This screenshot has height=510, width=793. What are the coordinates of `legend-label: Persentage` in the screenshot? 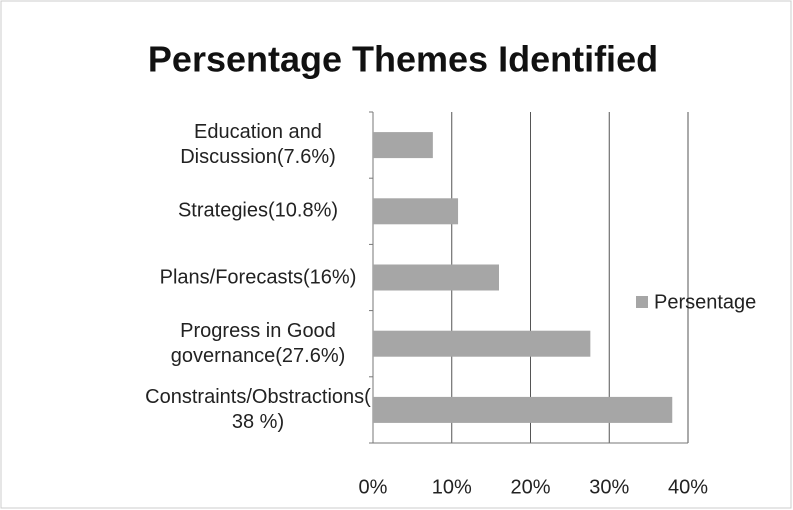 It's located at (705, 302).